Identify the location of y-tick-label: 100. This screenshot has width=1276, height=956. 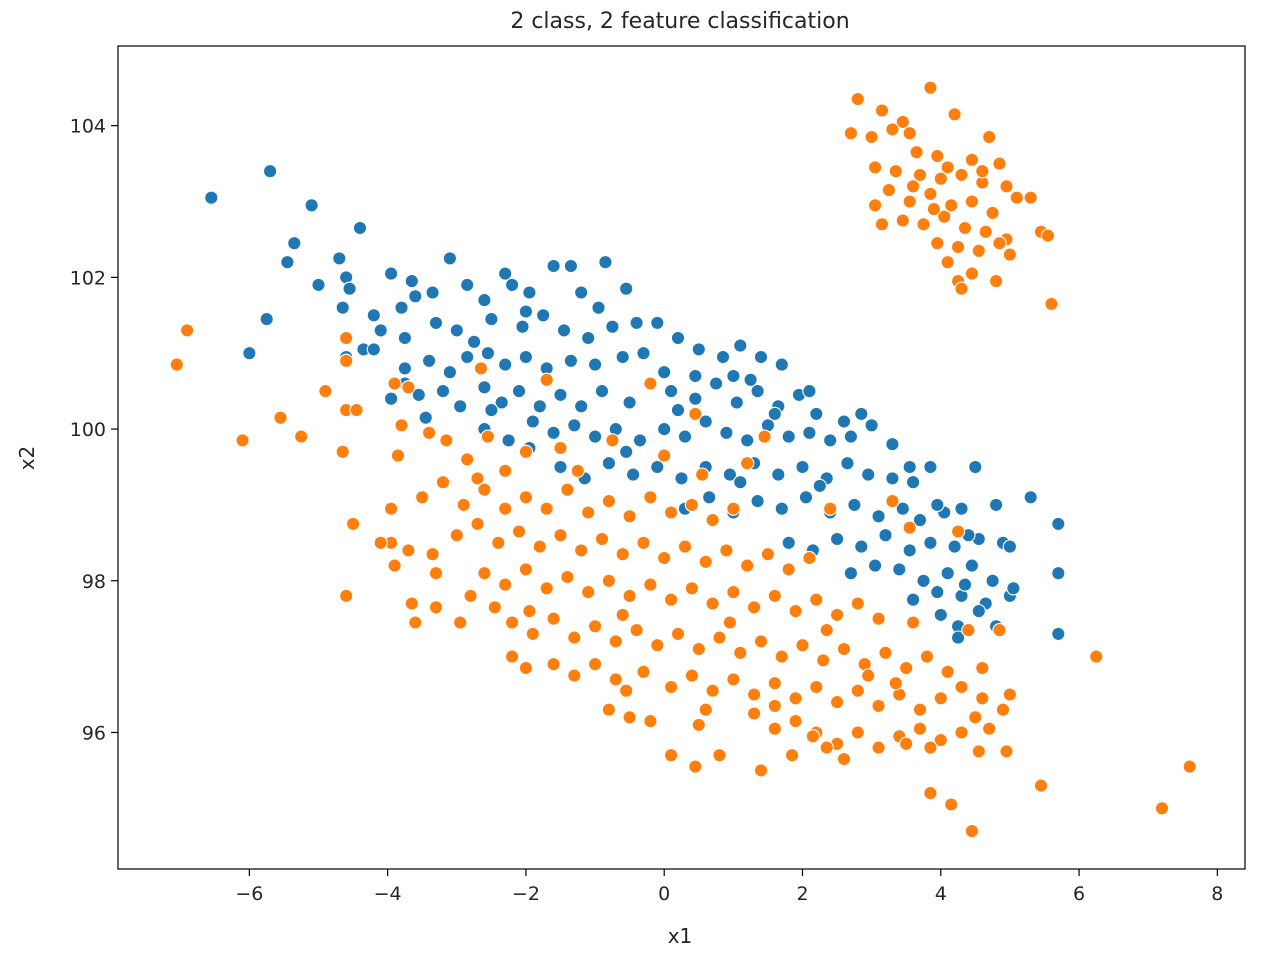
(88, 430).